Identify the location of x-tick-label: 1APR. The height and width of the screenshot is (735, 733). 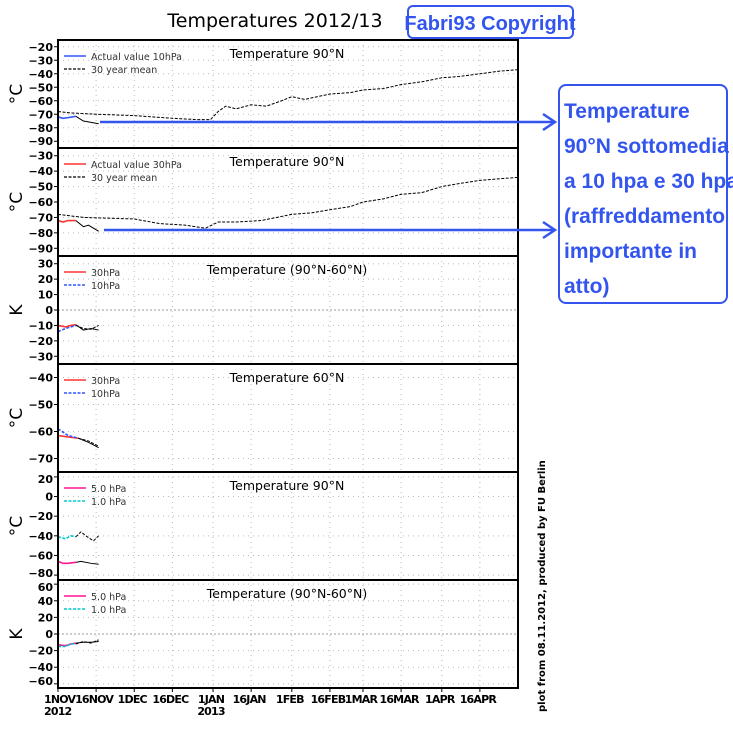
(440, 699).